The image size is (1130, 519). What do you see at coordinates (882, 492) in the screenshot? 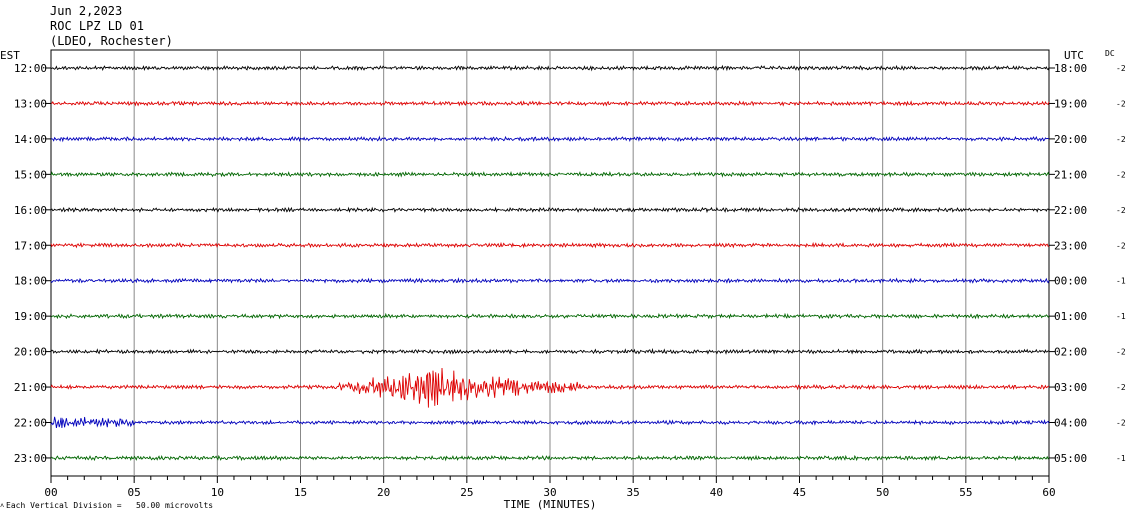
I see `x-tick-label: 50` at bounding box center [882, 492].